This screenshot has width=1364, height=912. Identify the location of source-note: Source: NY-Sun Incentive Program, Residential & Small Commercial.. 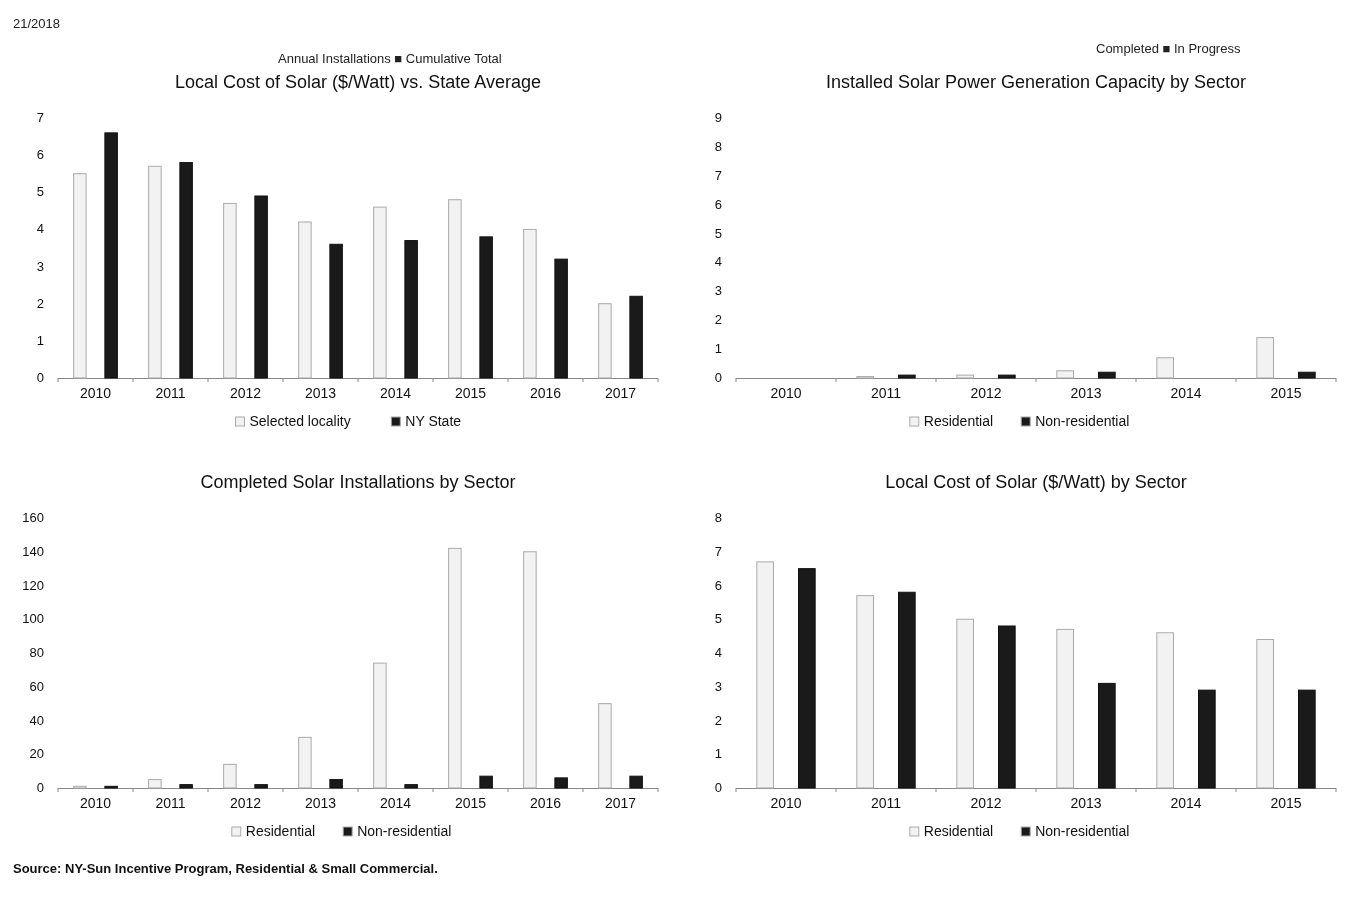
(225, 868).